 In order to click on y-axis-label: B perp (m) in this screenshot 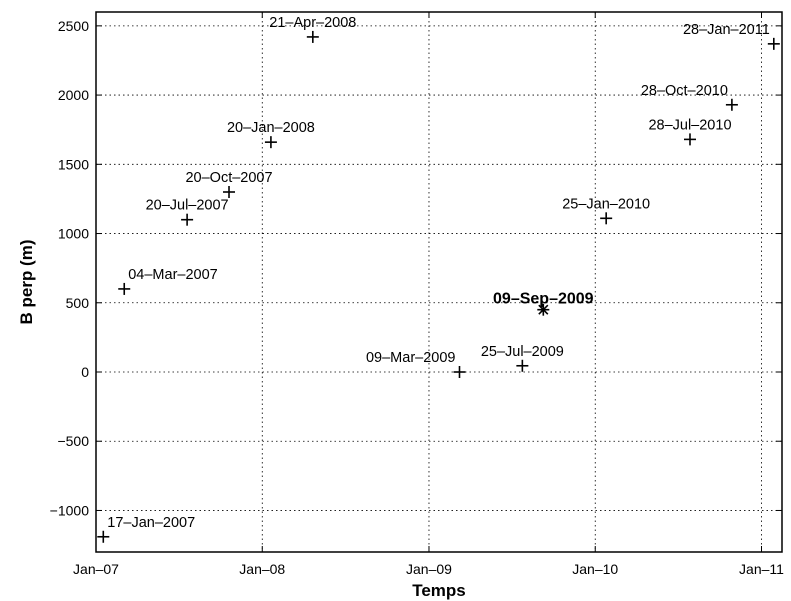, I will do `click(26, 282)`.